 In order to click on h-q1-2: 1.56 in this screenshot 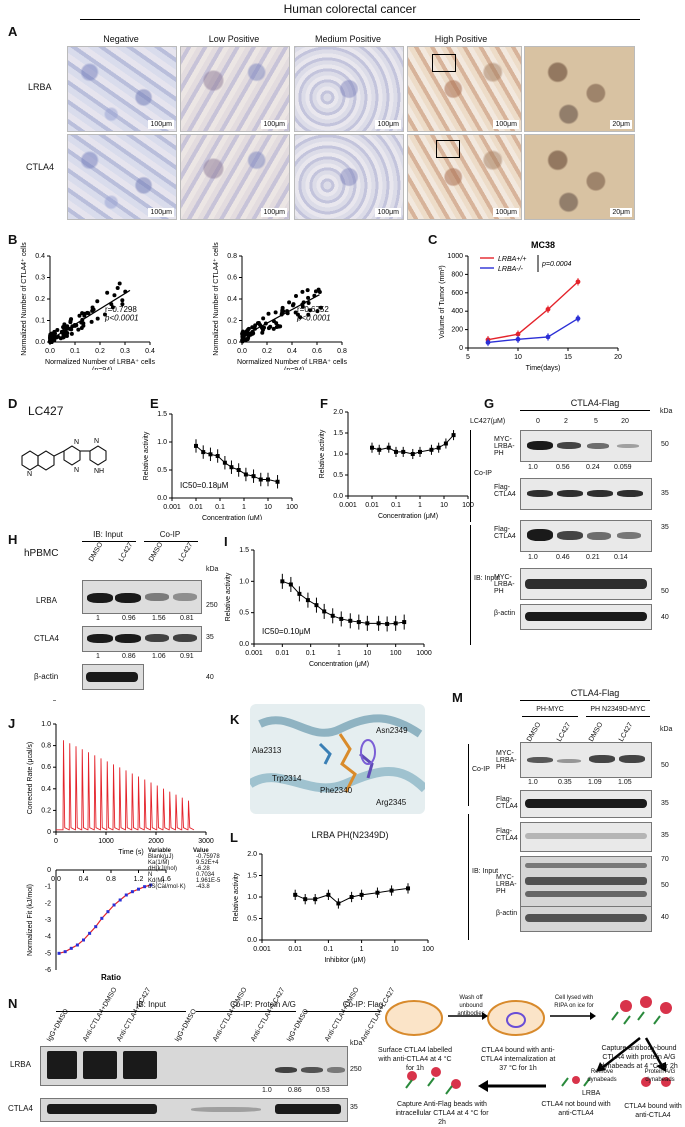, I will do `click(159, 618)`.